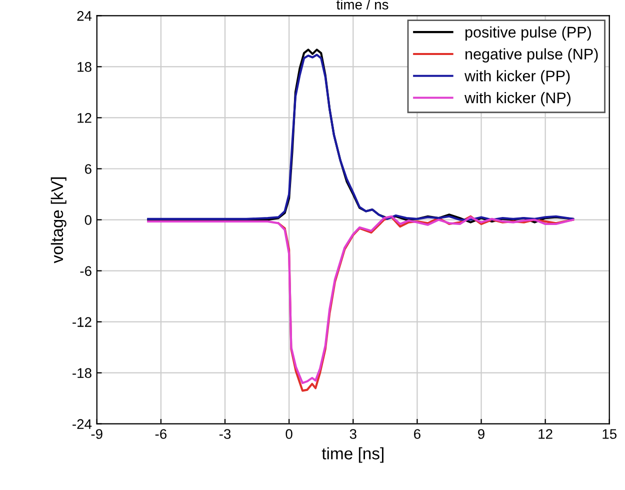 The width and height of the screenshot is (625, 490). I want to click on x-axis-title: time [ns], so click(353, 455).